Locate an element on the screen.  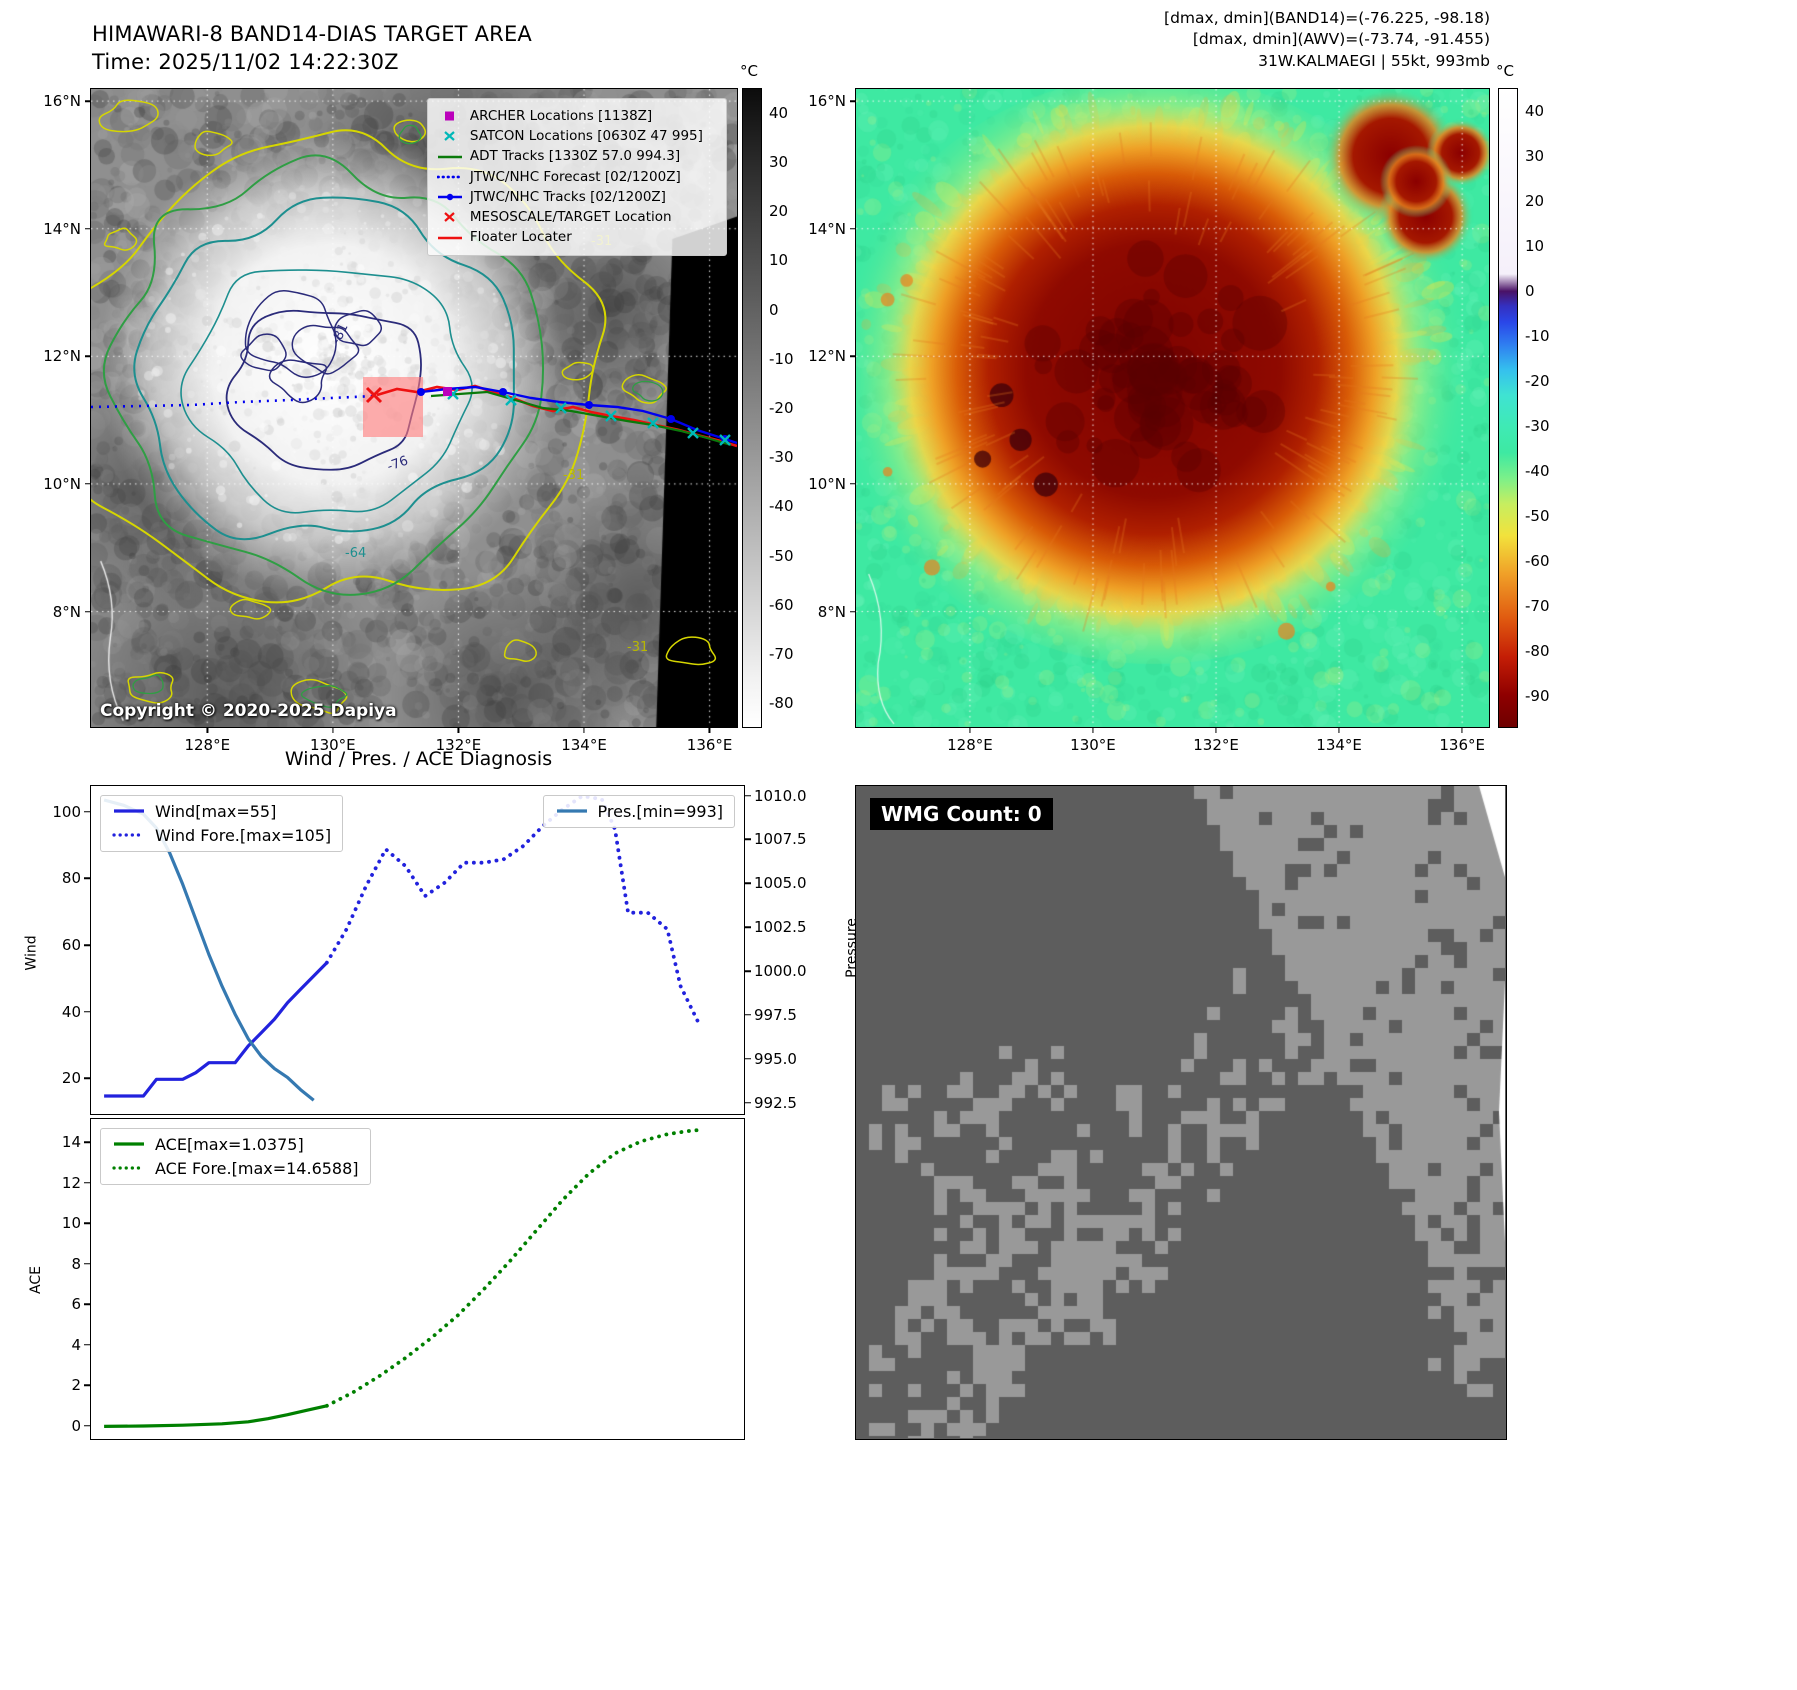
colorbar-tick-label: 0 is located at coordinates (1530, 290).